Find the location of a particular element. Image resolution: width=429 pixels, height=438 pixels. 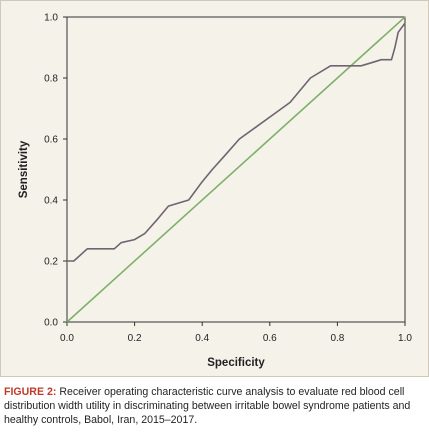

x-tick-label: 0.2 is located at coordinates (135, 338).